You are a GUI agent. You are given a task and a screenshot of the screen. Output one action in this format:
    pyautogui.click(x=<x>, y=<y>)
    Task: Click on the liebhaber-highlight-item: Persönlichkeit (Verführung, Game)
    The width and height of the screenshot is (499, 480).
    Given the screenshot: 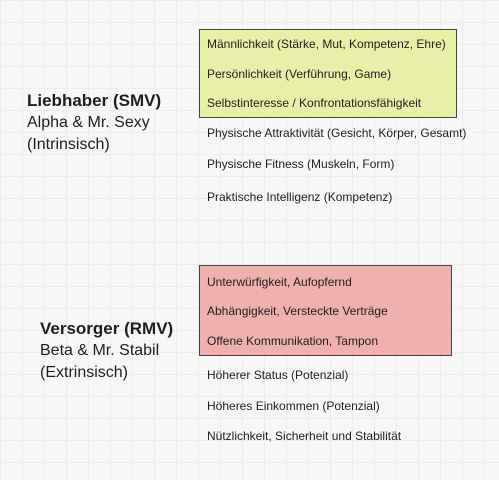 What is the action you would take?
    pyautogui.click(x=299, y=74)
    